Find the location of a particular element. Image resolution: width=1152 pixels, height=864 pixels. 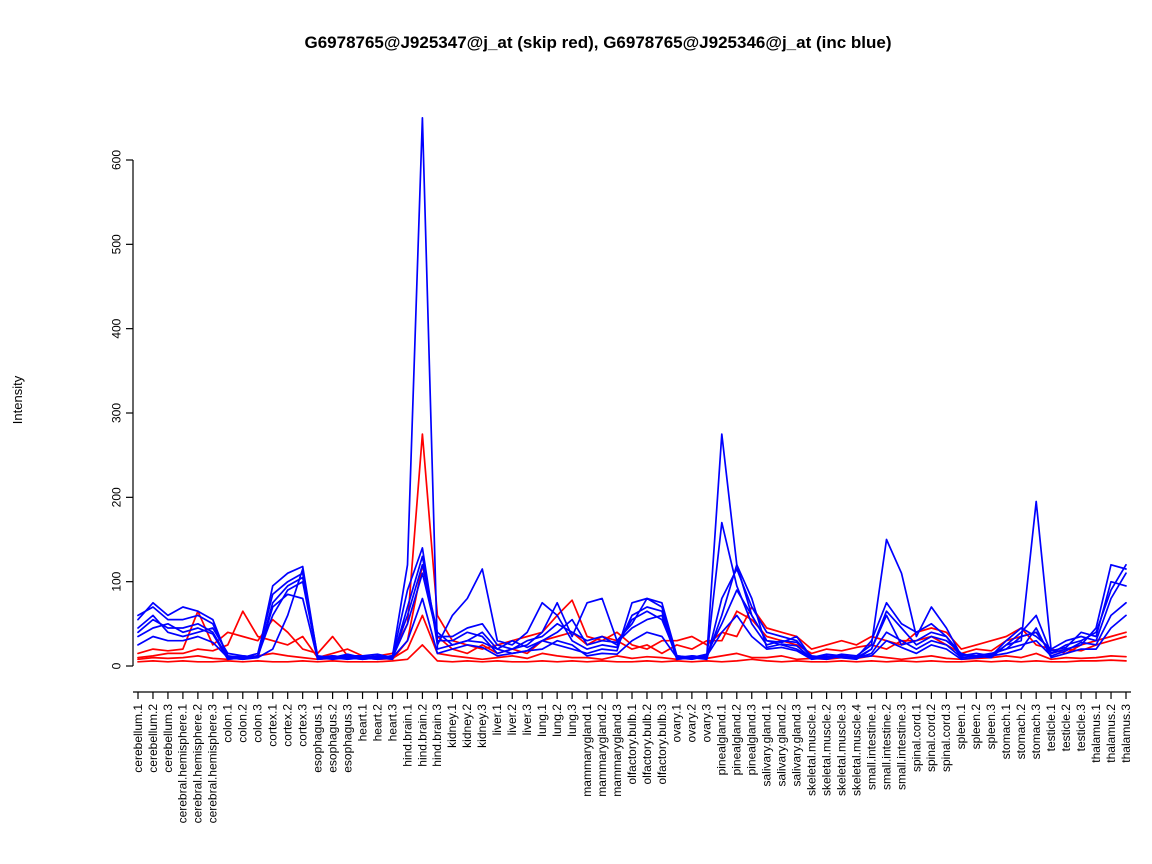

x-tick-label: thalamus.2 is located at coordinates (1111, 733).